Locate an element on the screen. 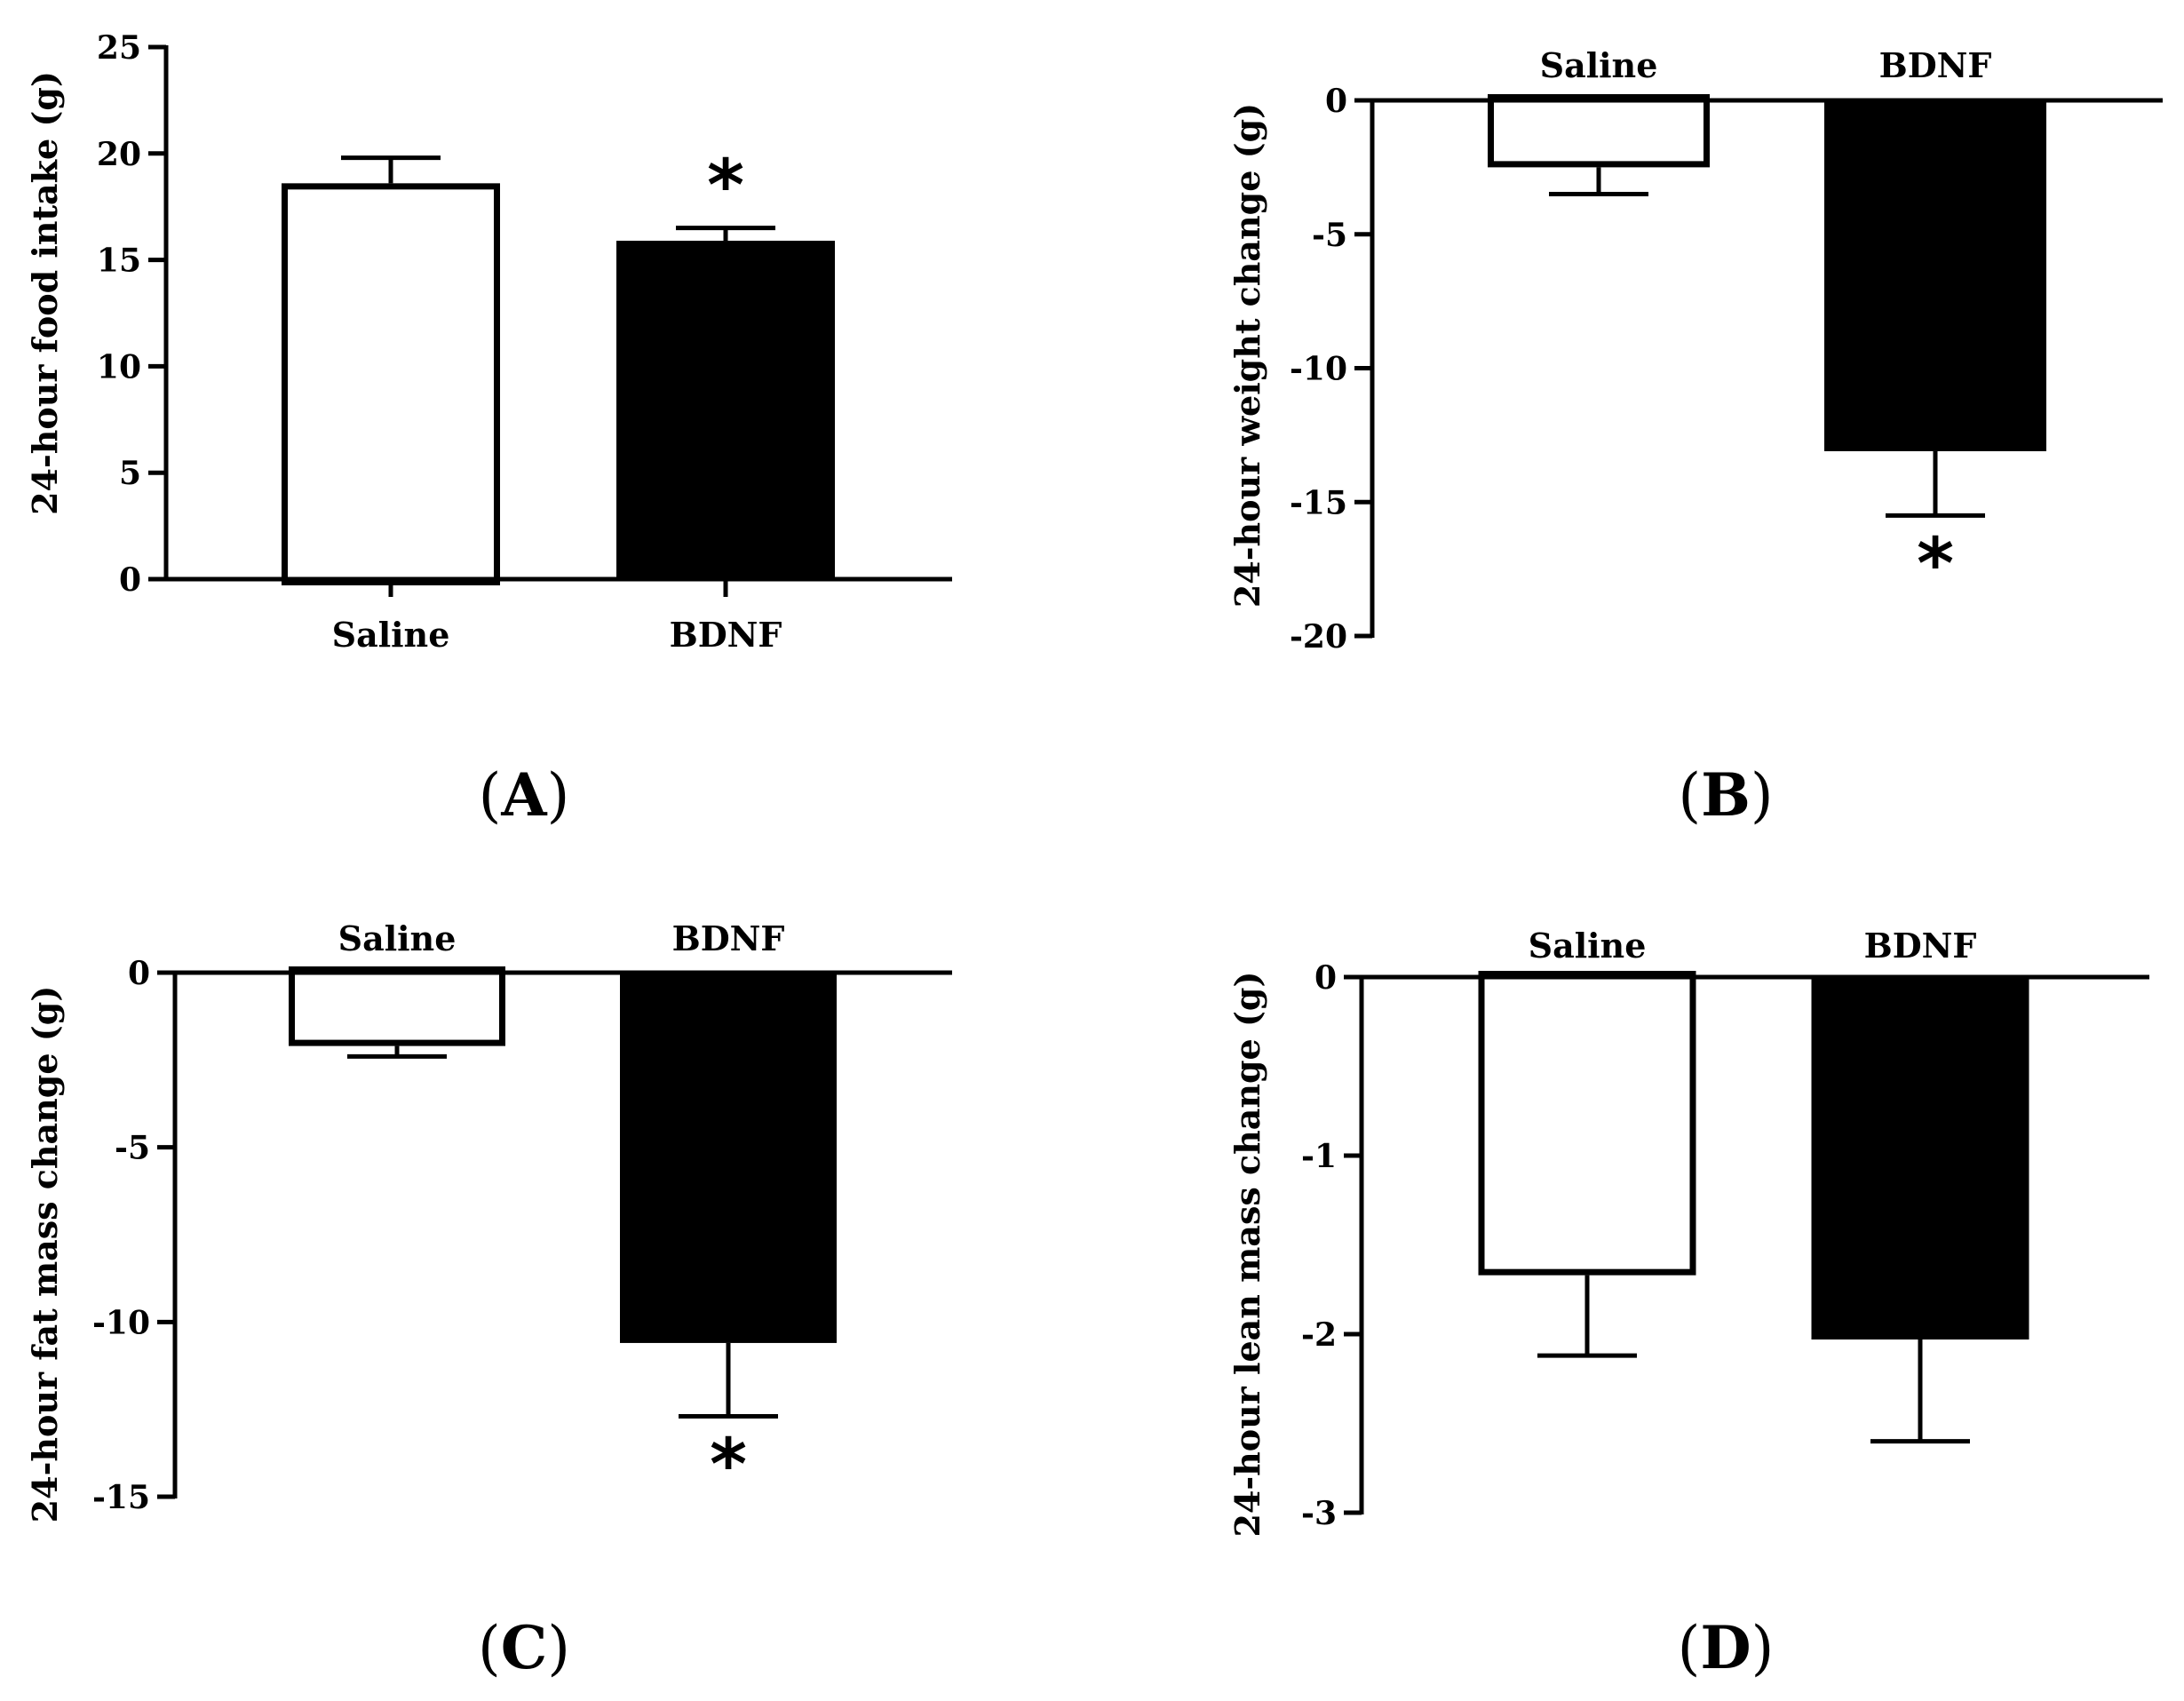 The width and height of the screenshot is (2184, 1701). panel-c-category-label: Saline is located at coordinates (397, 938).